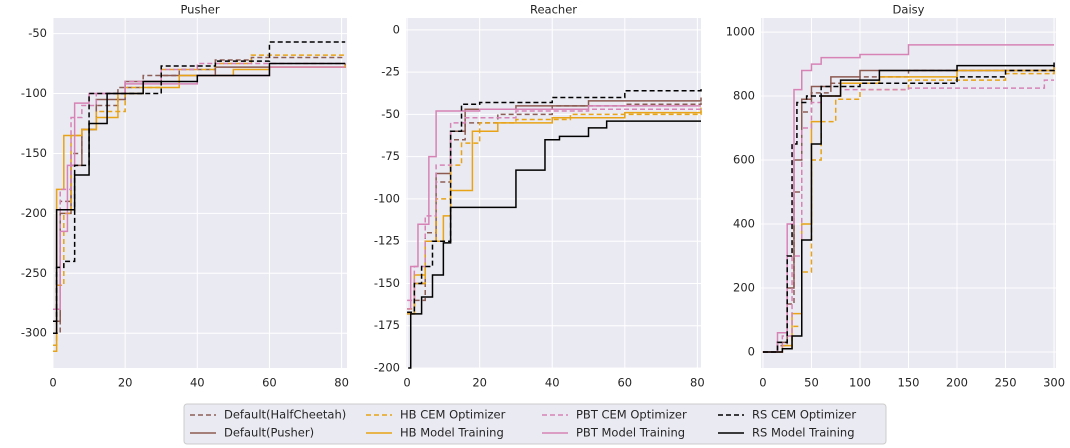 This screenshot has height=448, width=1070. Describe the element at coordinates (744, 160) in the screenshot. I see `y-tick-label: 600` at that location.